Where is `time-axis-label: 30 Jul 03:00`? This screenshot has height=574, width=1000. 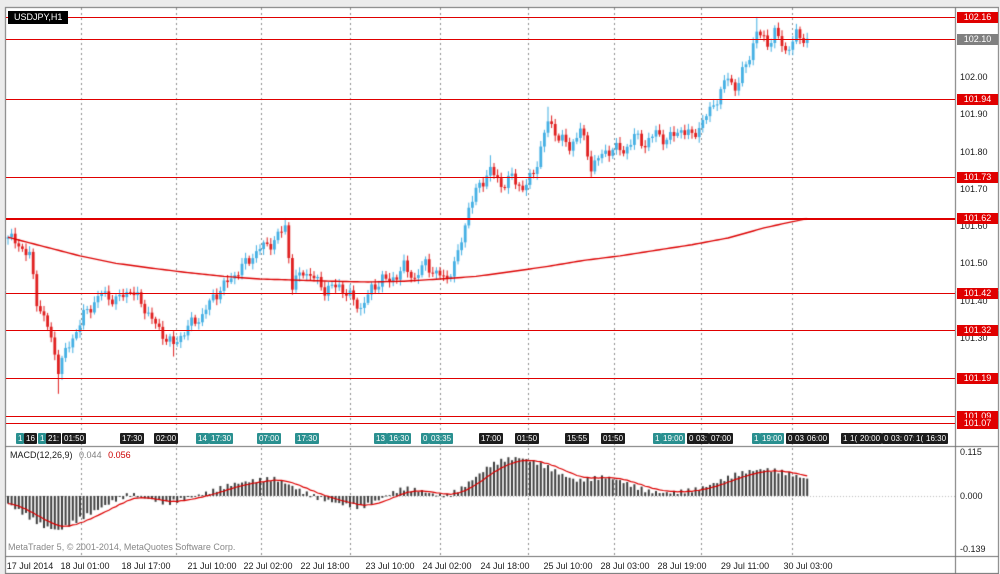
time-axis-label: 30 Jul 03:00 is located at coordinates (808, 566).